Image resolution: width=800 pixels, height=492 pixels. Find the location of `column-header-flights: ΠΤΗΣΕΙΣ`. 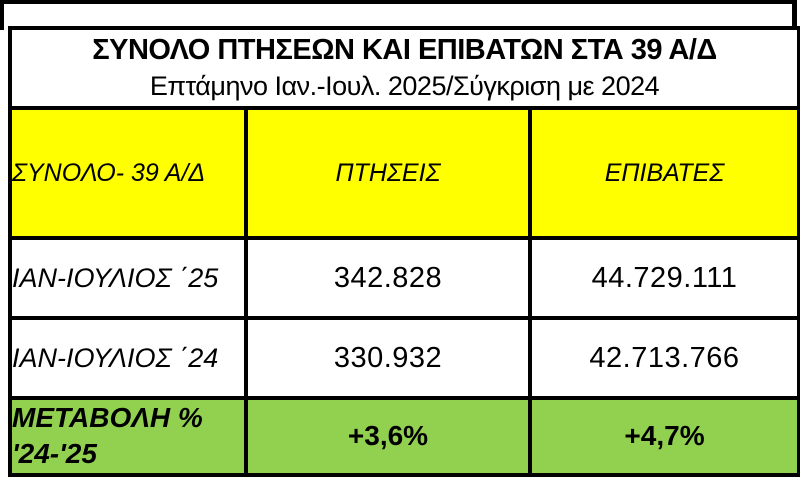

column-header-flights: ΠΤΗΣΕΙΣ is located at coordinates (388, 173).